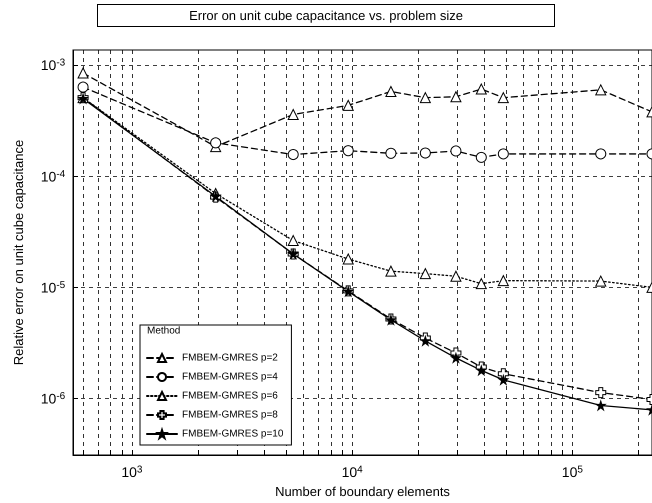 The width and height of the screenshot is (652, 503). What do you see at coordinates (326, 15) in the screenshot?
I see `chart-title: Error on unit cube capacitance vs. problem size` at bounding box center [326, 15].